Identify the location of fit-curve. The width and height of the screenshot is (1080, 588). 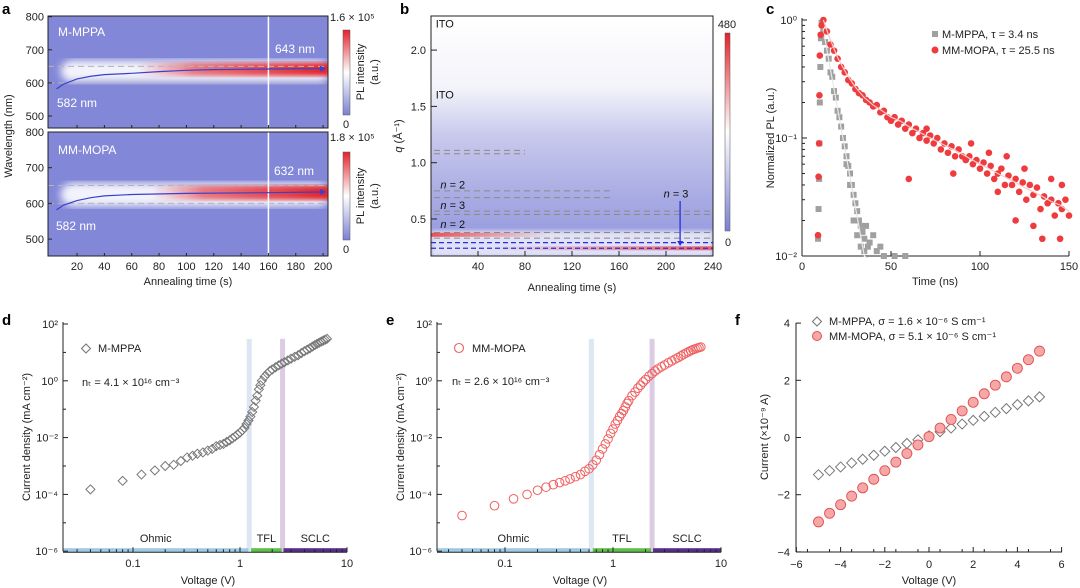
(844, 139).